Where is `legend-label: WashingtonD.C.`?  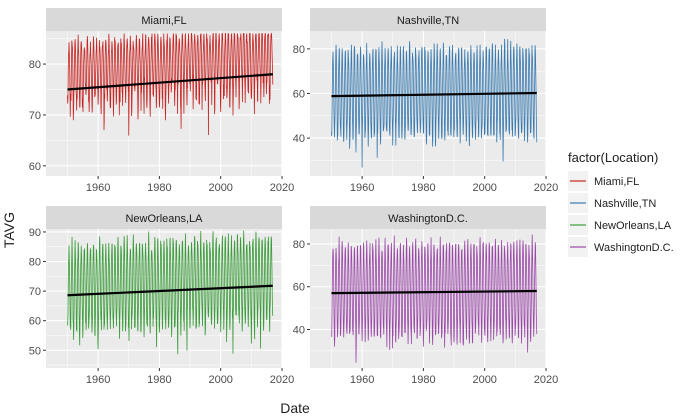 legend-label: WashingtonD.C. is located at coordinates (634, 248).